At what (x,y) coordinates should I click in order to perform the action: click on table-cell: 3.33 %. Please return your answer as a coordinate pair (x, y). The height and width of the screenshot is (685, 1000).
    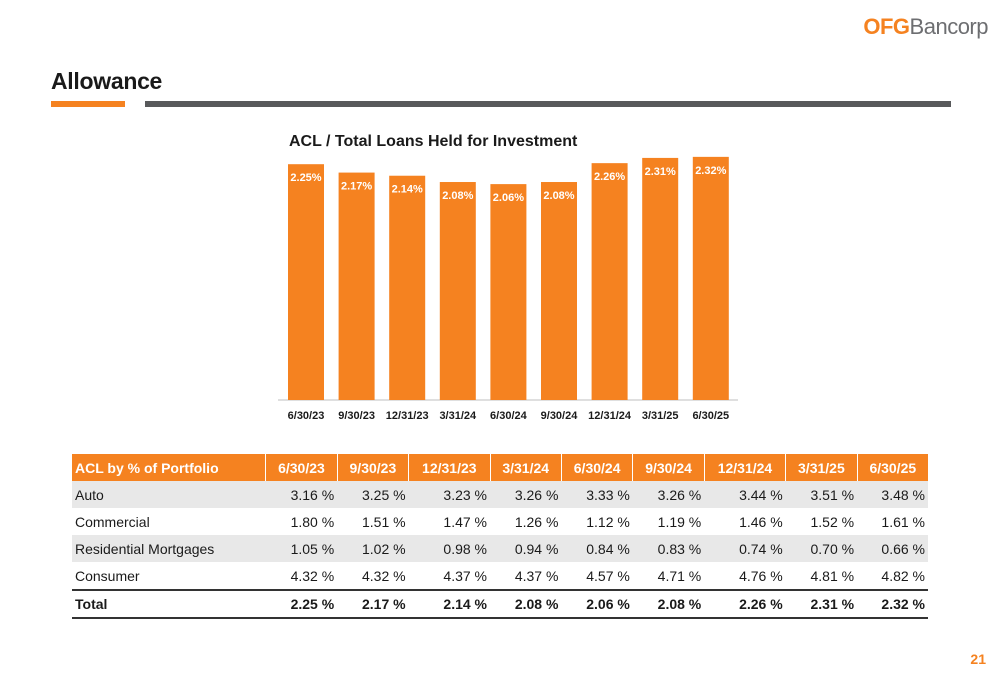
    Looking at the image, I should click on (597, 494).